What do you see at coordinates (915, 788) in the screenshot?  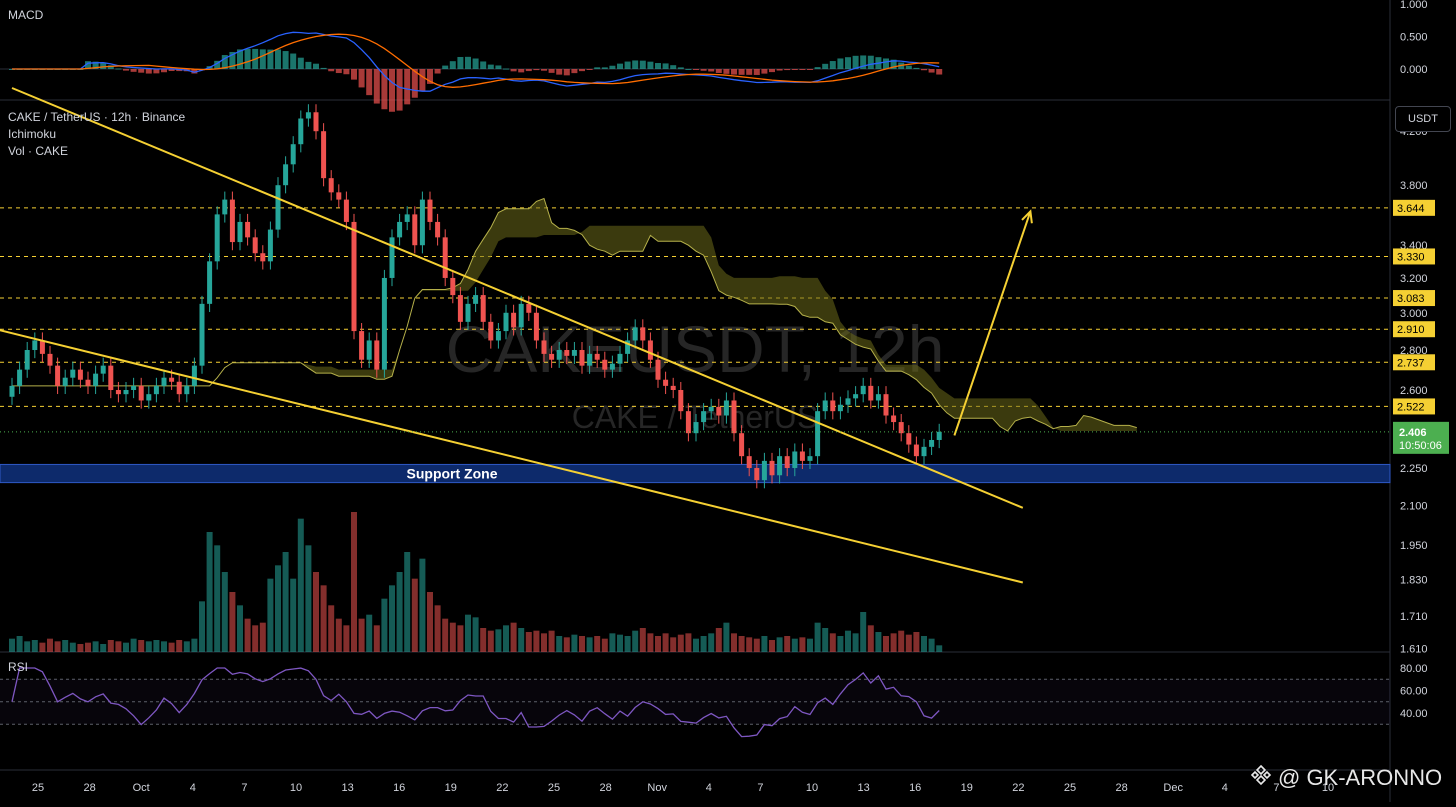 I see `time-tick-label: 16` at bounding box center [915, 788].